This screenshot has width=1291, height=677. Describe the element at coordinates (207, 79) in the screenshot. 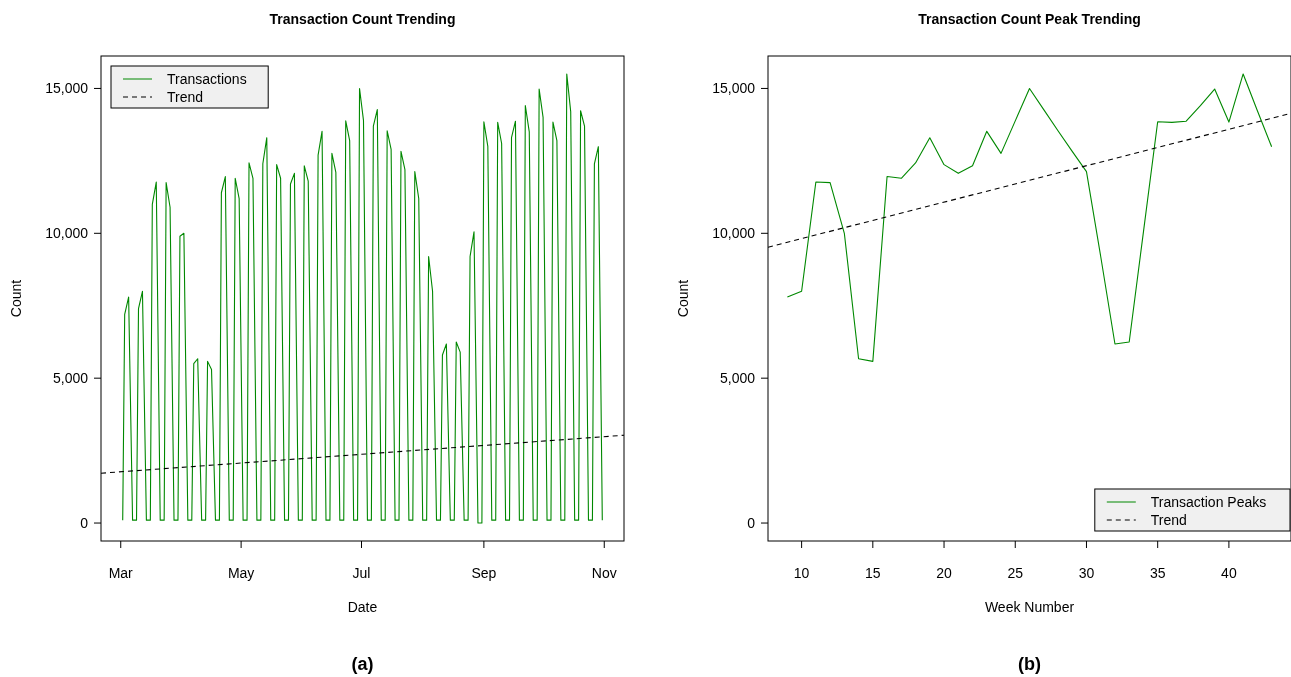

I see `legend-label: Transactions` at that location.